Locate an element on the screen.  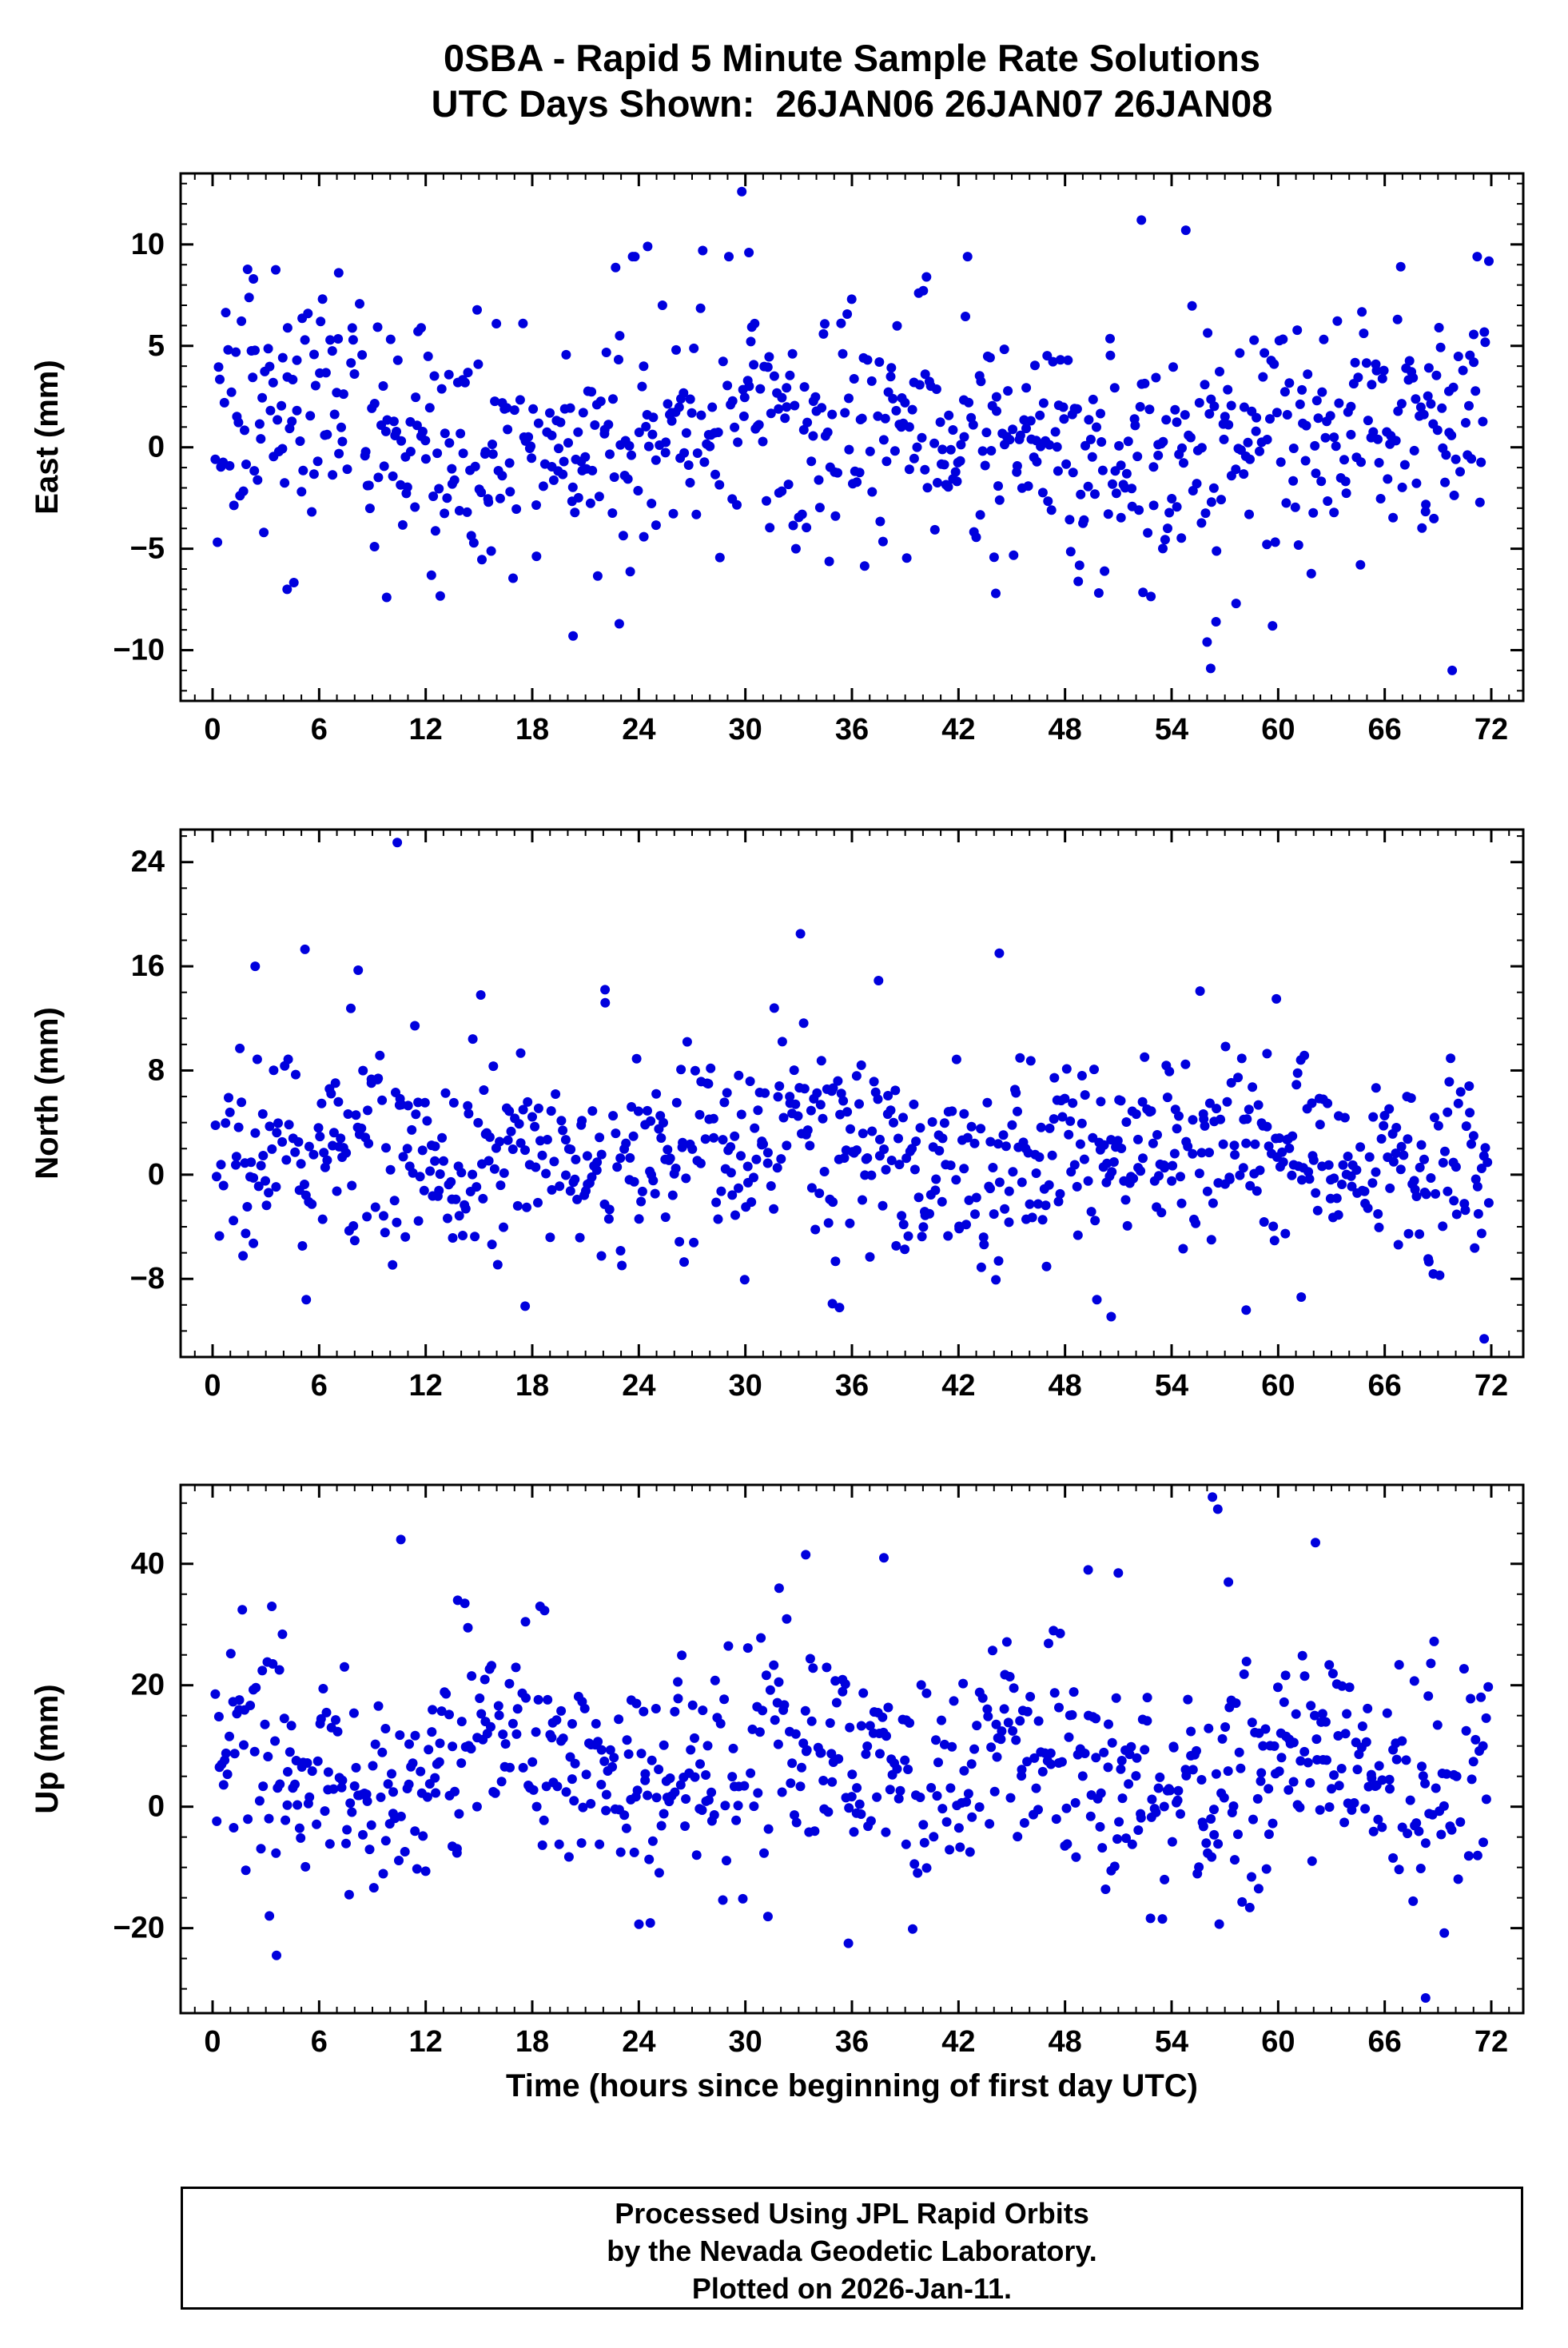
y-axis-label: East (mm) is located at coordinates (47, 437).